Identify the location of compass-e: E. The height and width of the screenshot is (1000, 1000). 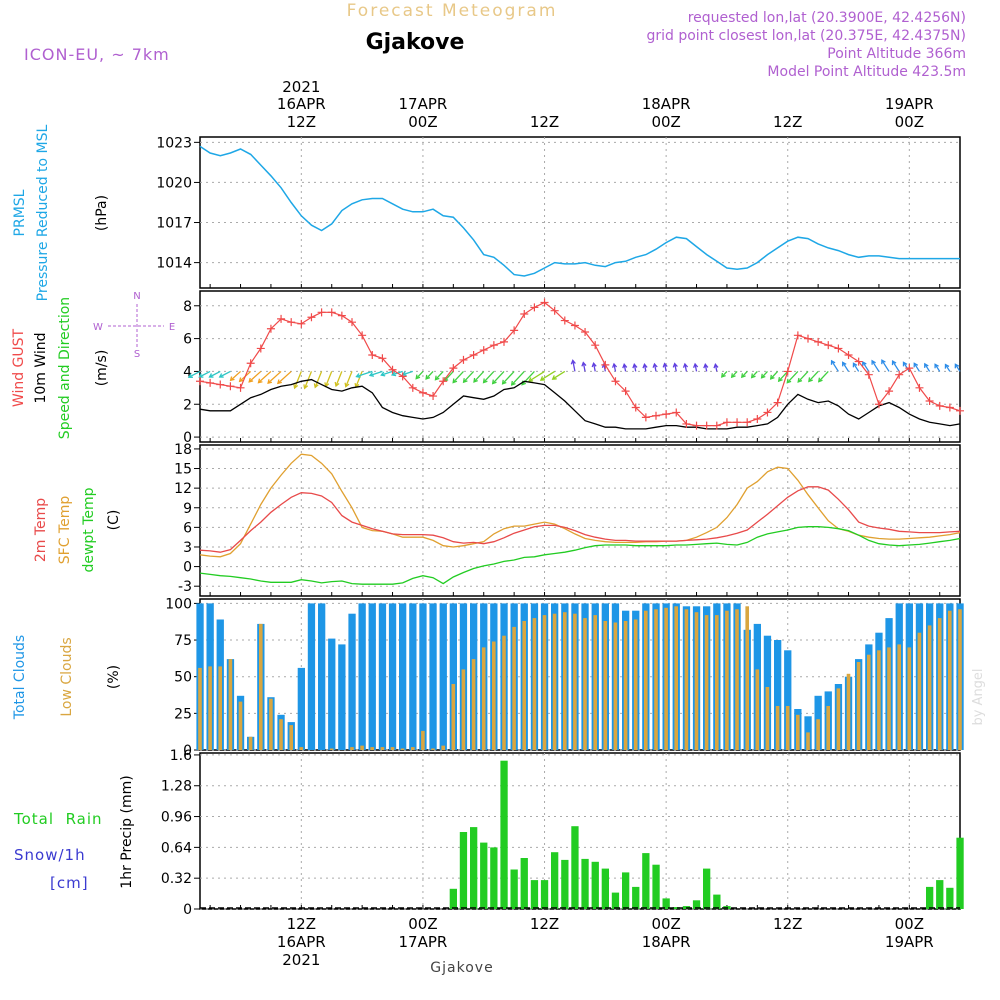
(172, 327).